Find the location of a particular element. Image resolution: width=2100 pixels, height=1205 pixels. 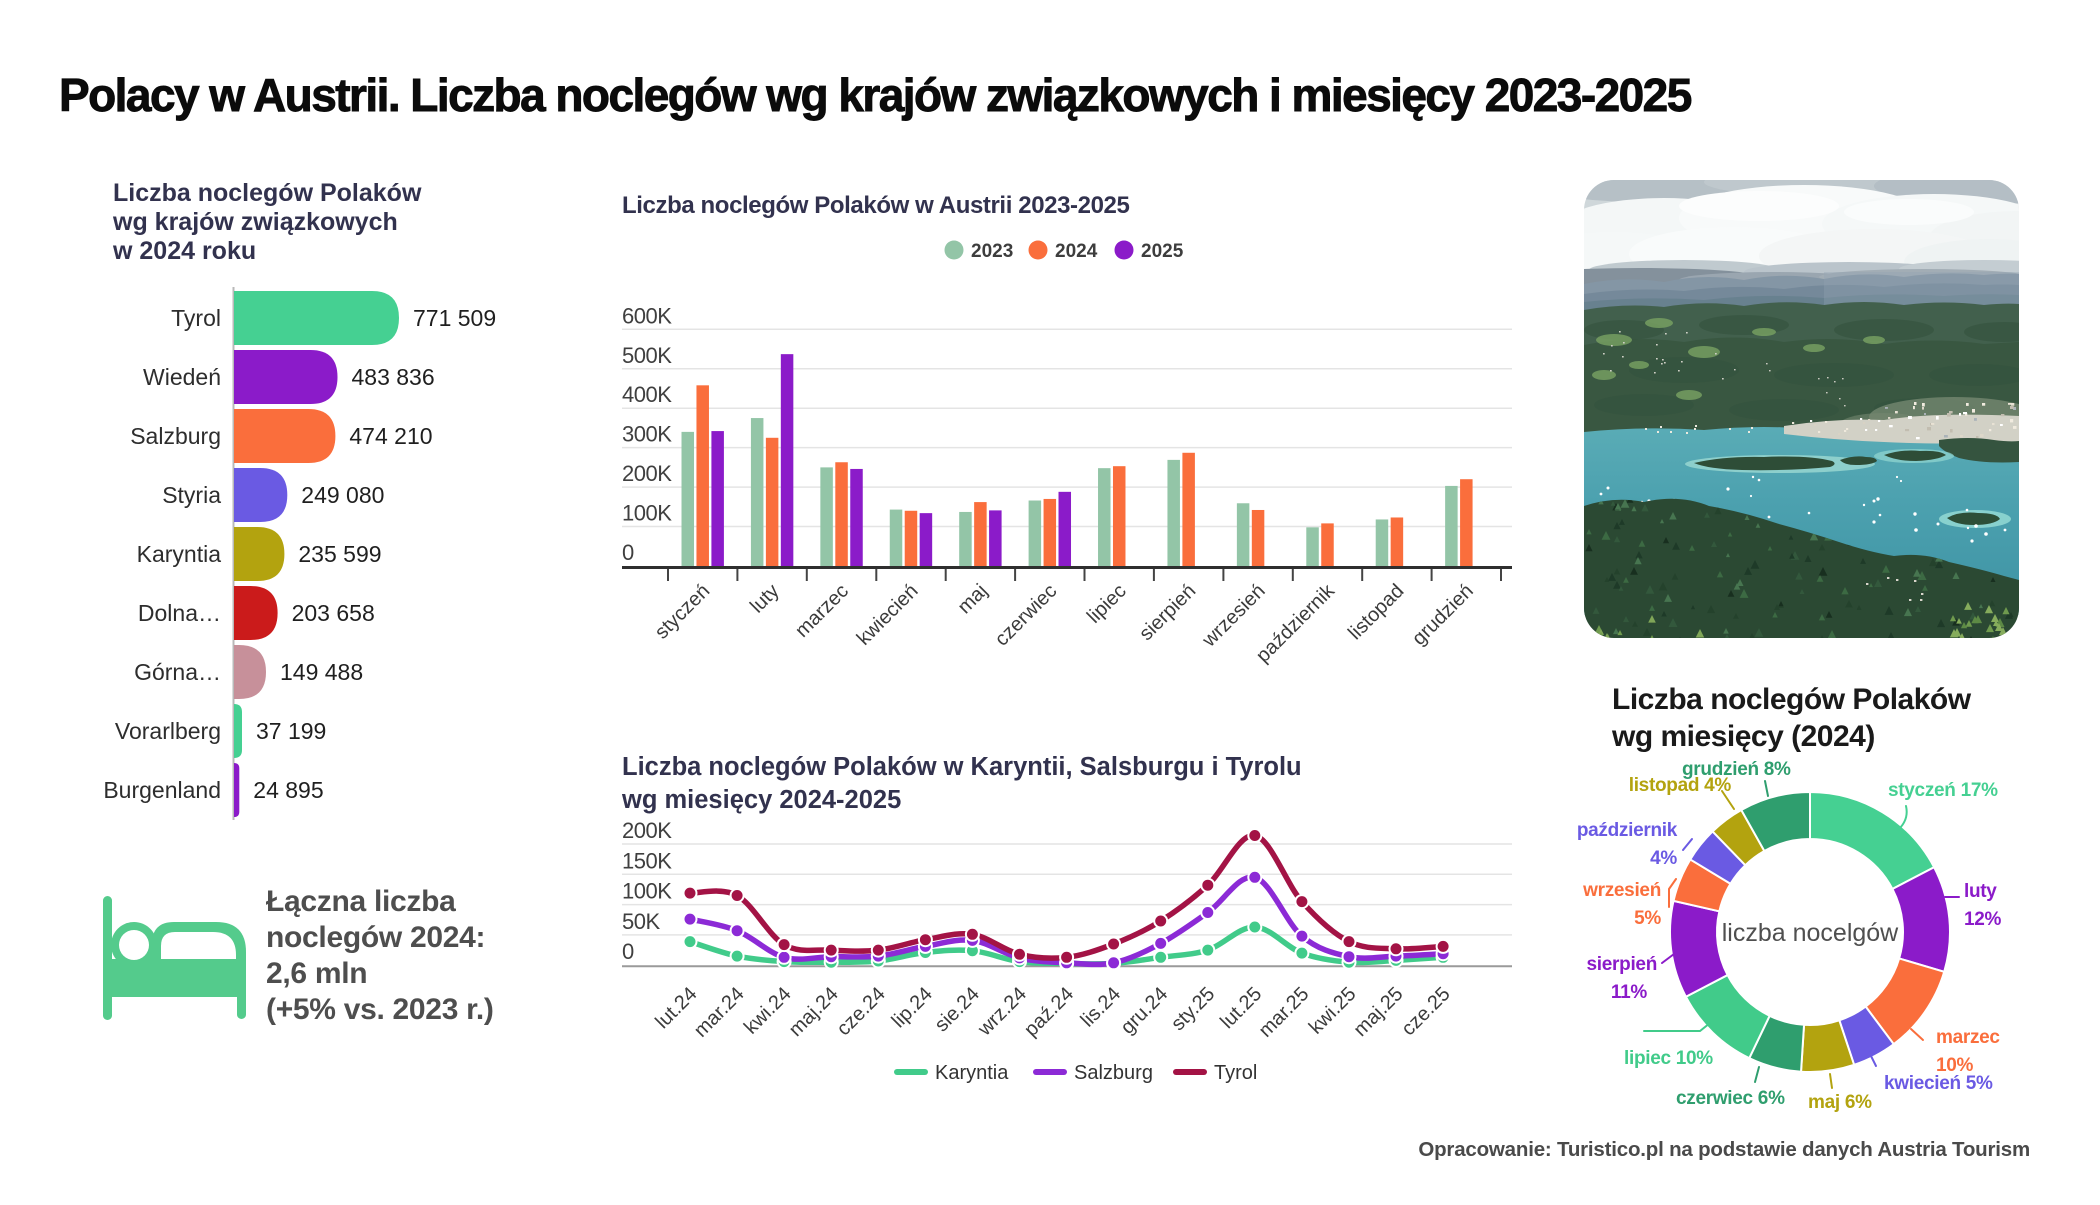

svg-text: maj 6% is located at coordinates (1840, 1102).